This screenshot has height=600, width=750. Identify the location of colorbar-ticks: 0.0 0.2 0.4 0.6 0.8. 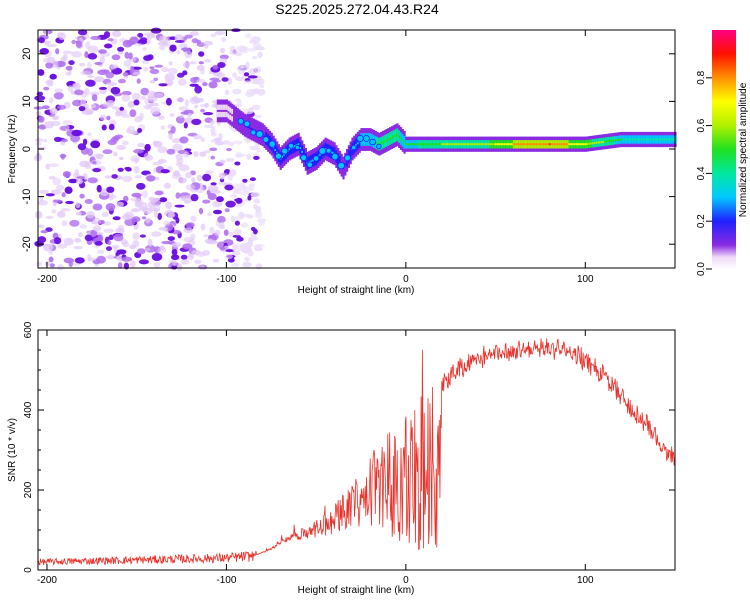
(704, 173).